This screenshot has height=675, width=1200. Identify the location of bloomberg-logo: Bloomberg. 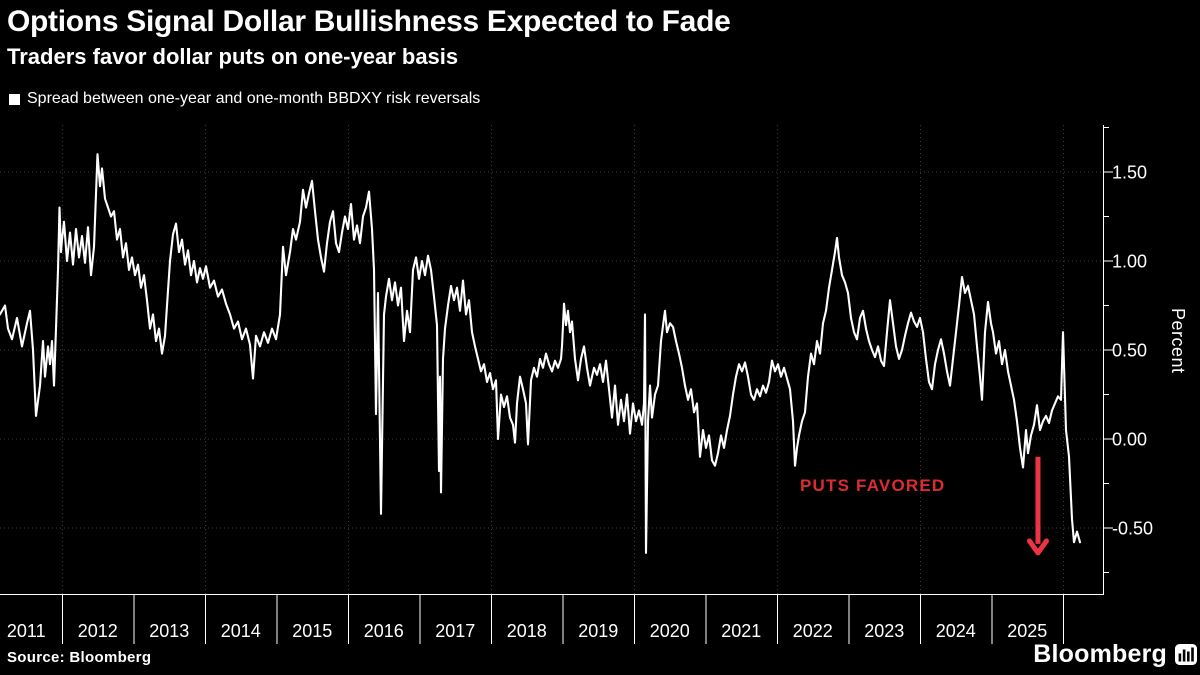
(1115, 654).